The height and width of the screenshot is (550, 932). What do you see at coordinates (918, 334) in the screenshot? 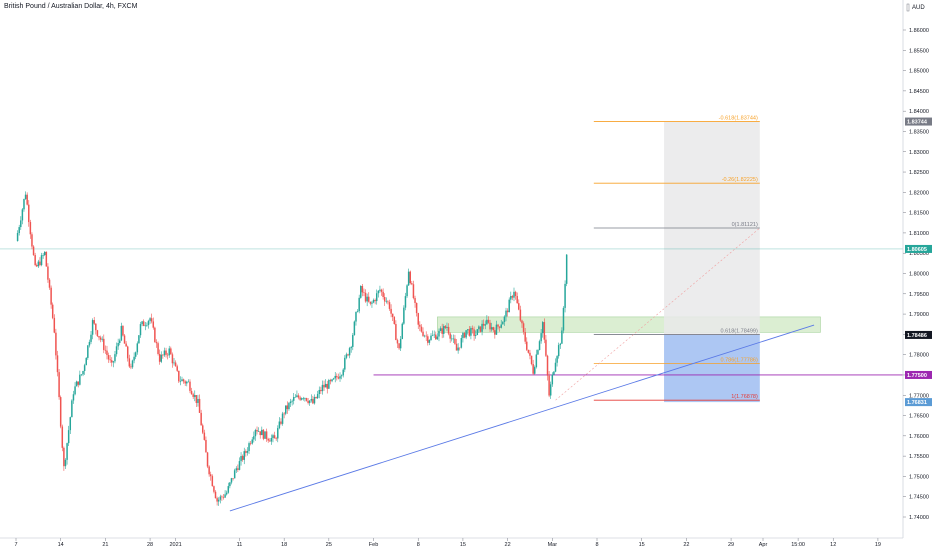
I see `price-tag` at bounding box center [918, 334].